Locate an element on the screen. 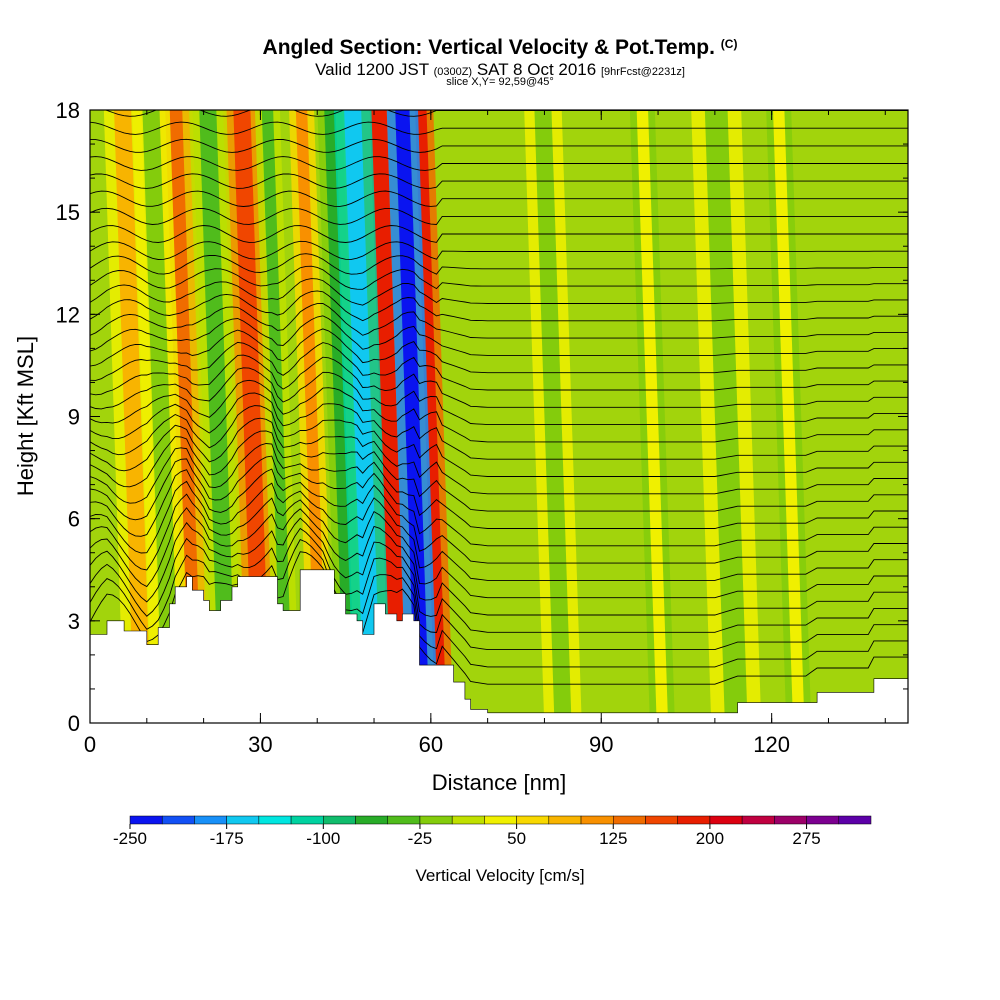 Image resolution: width=1000 pixels, height=1000 pixels. y-tick-label: 9 is located at coordinates (74, 417).